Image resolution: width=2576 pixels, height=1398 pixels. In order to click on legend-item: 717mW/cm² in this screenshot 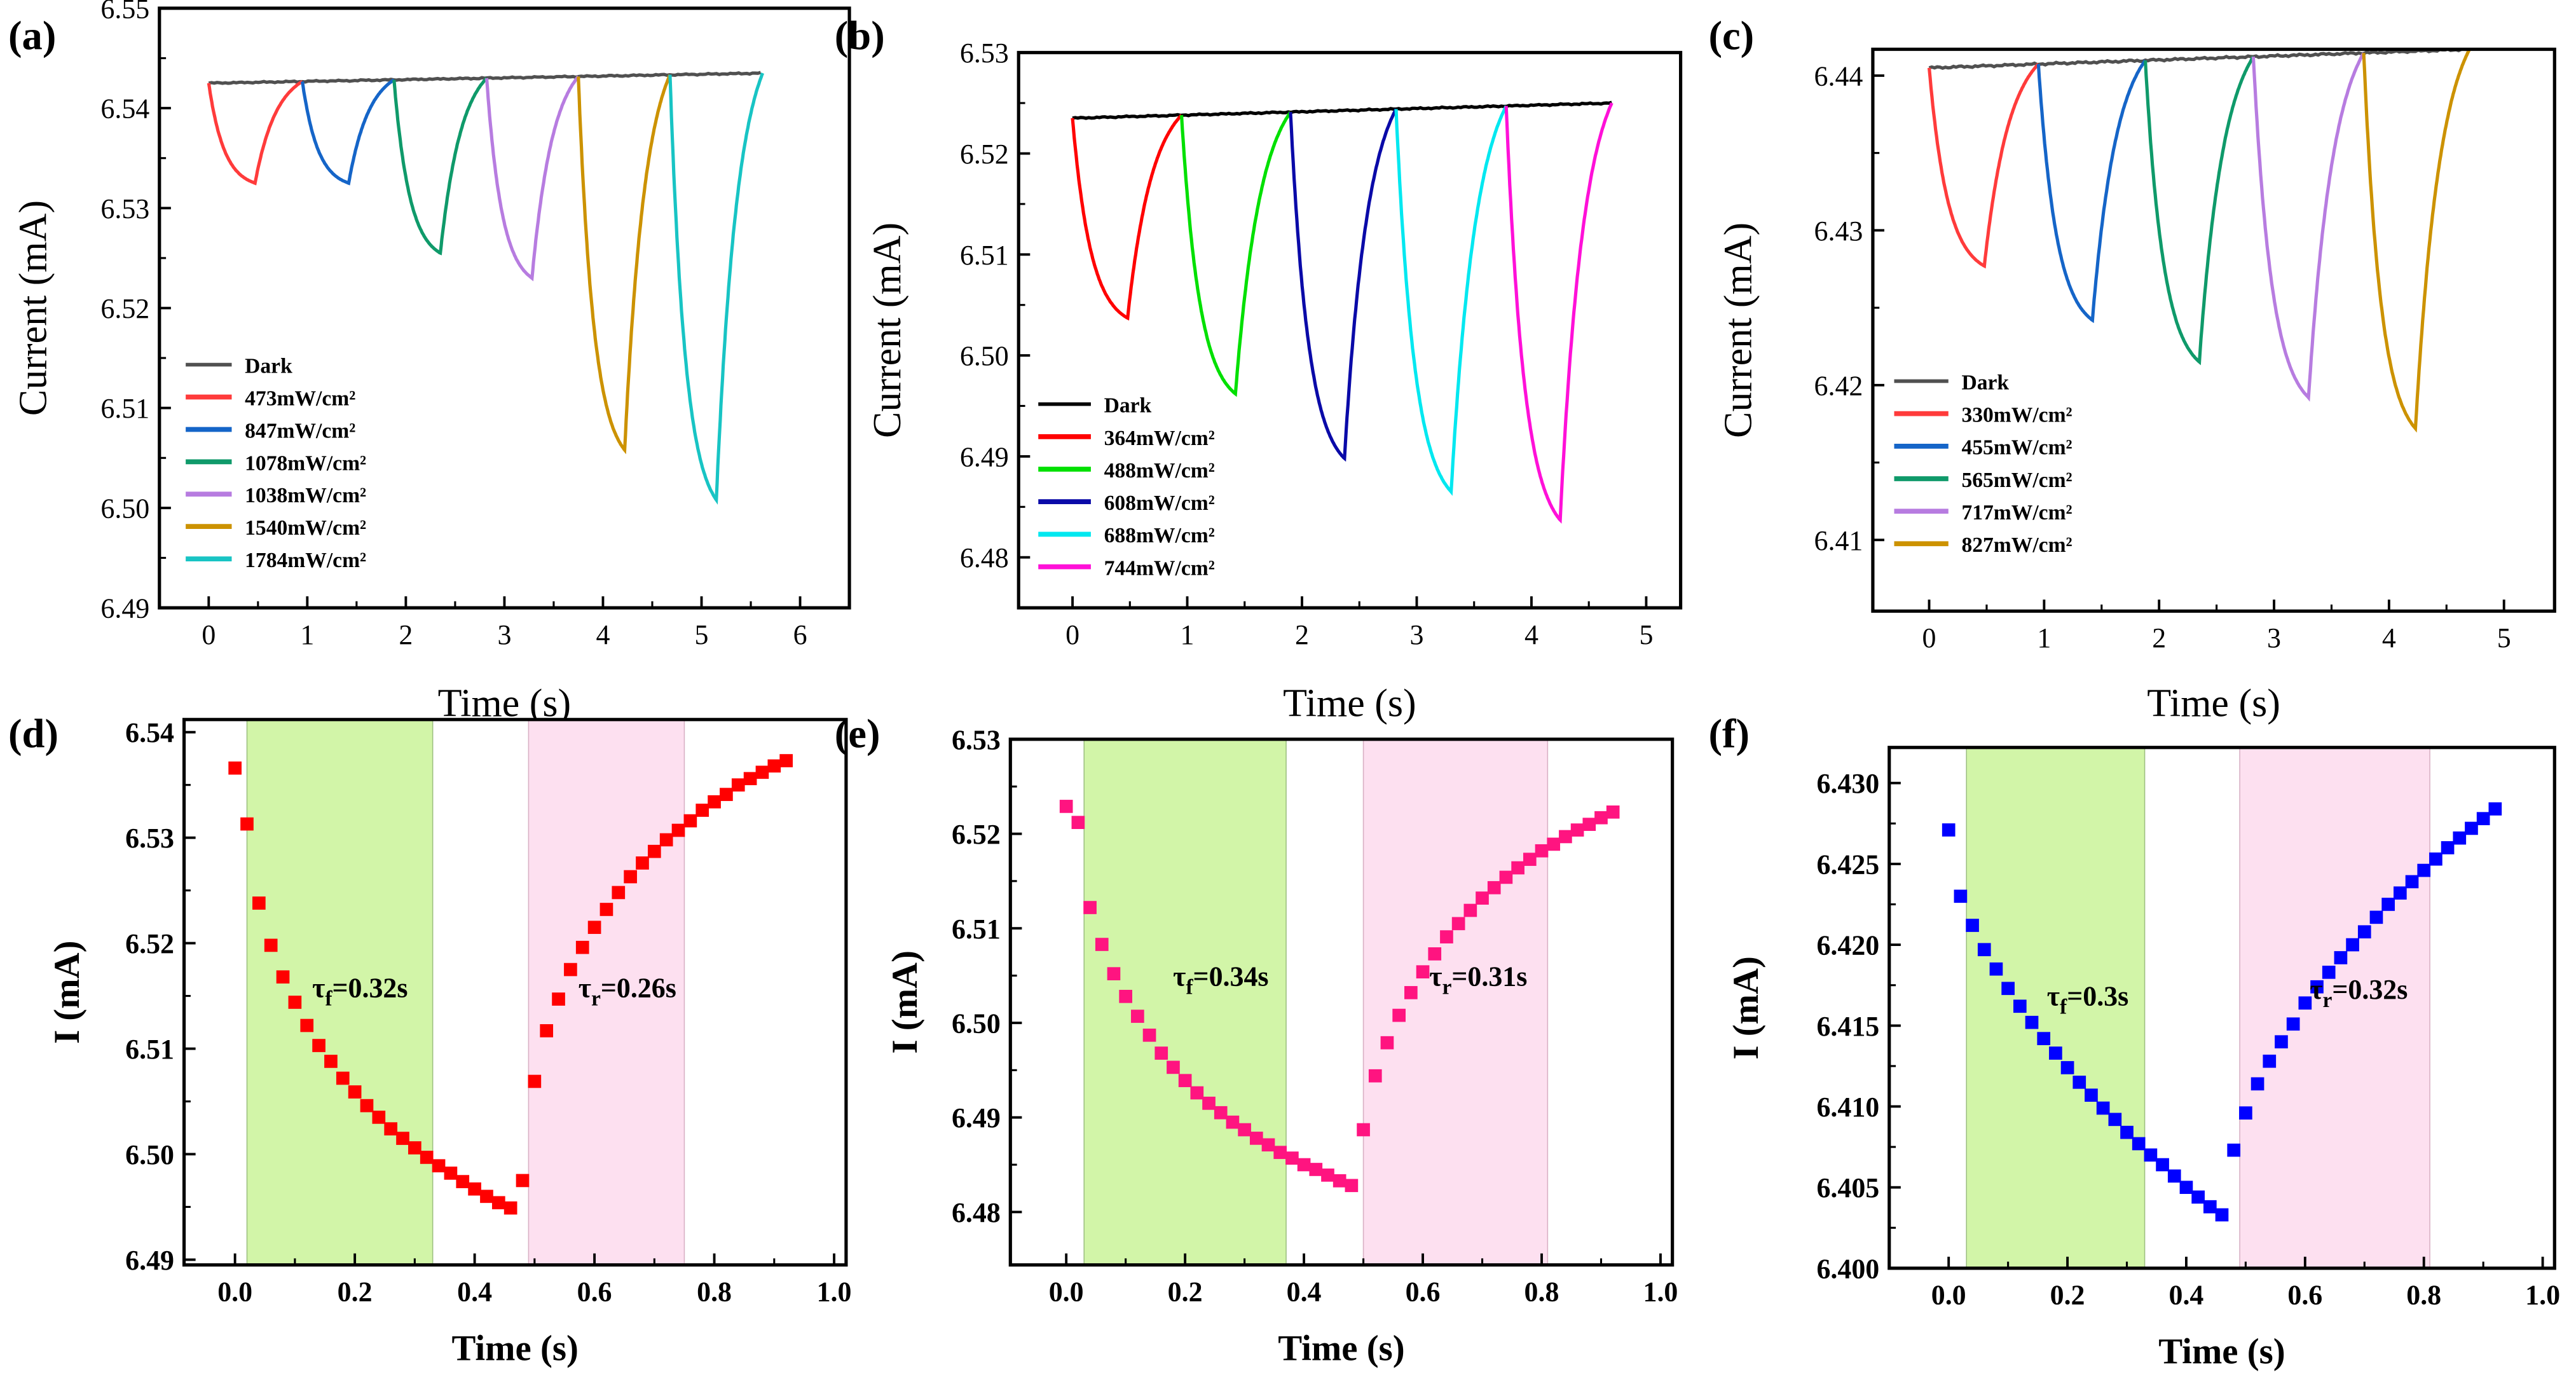, I will do `click(1983, 512)`.